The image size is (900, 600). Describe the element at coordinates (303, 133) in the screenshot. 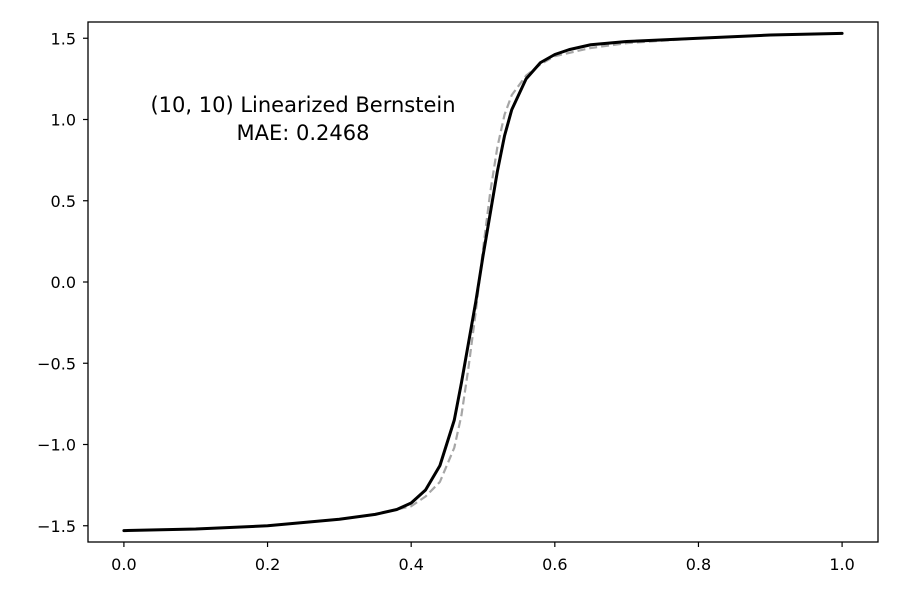

I see `annotation-mae: MAE: 0.2468` at that location.